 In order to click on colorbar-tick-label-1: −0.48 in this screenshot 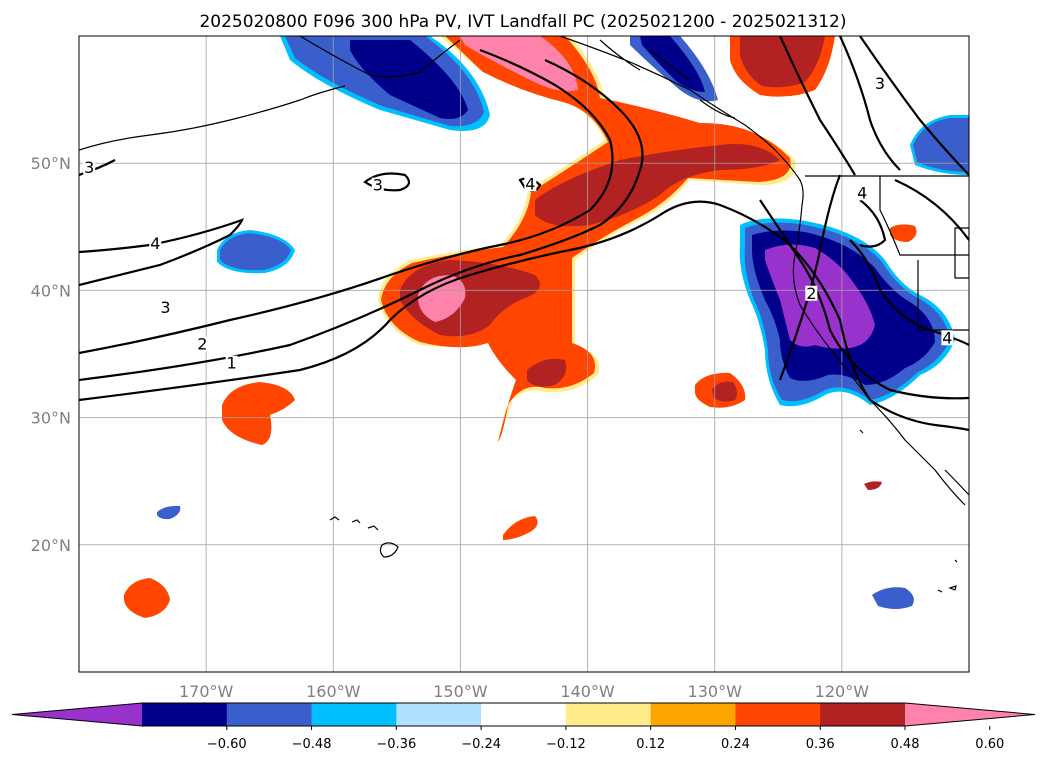, I will do `click(312, 744)`.